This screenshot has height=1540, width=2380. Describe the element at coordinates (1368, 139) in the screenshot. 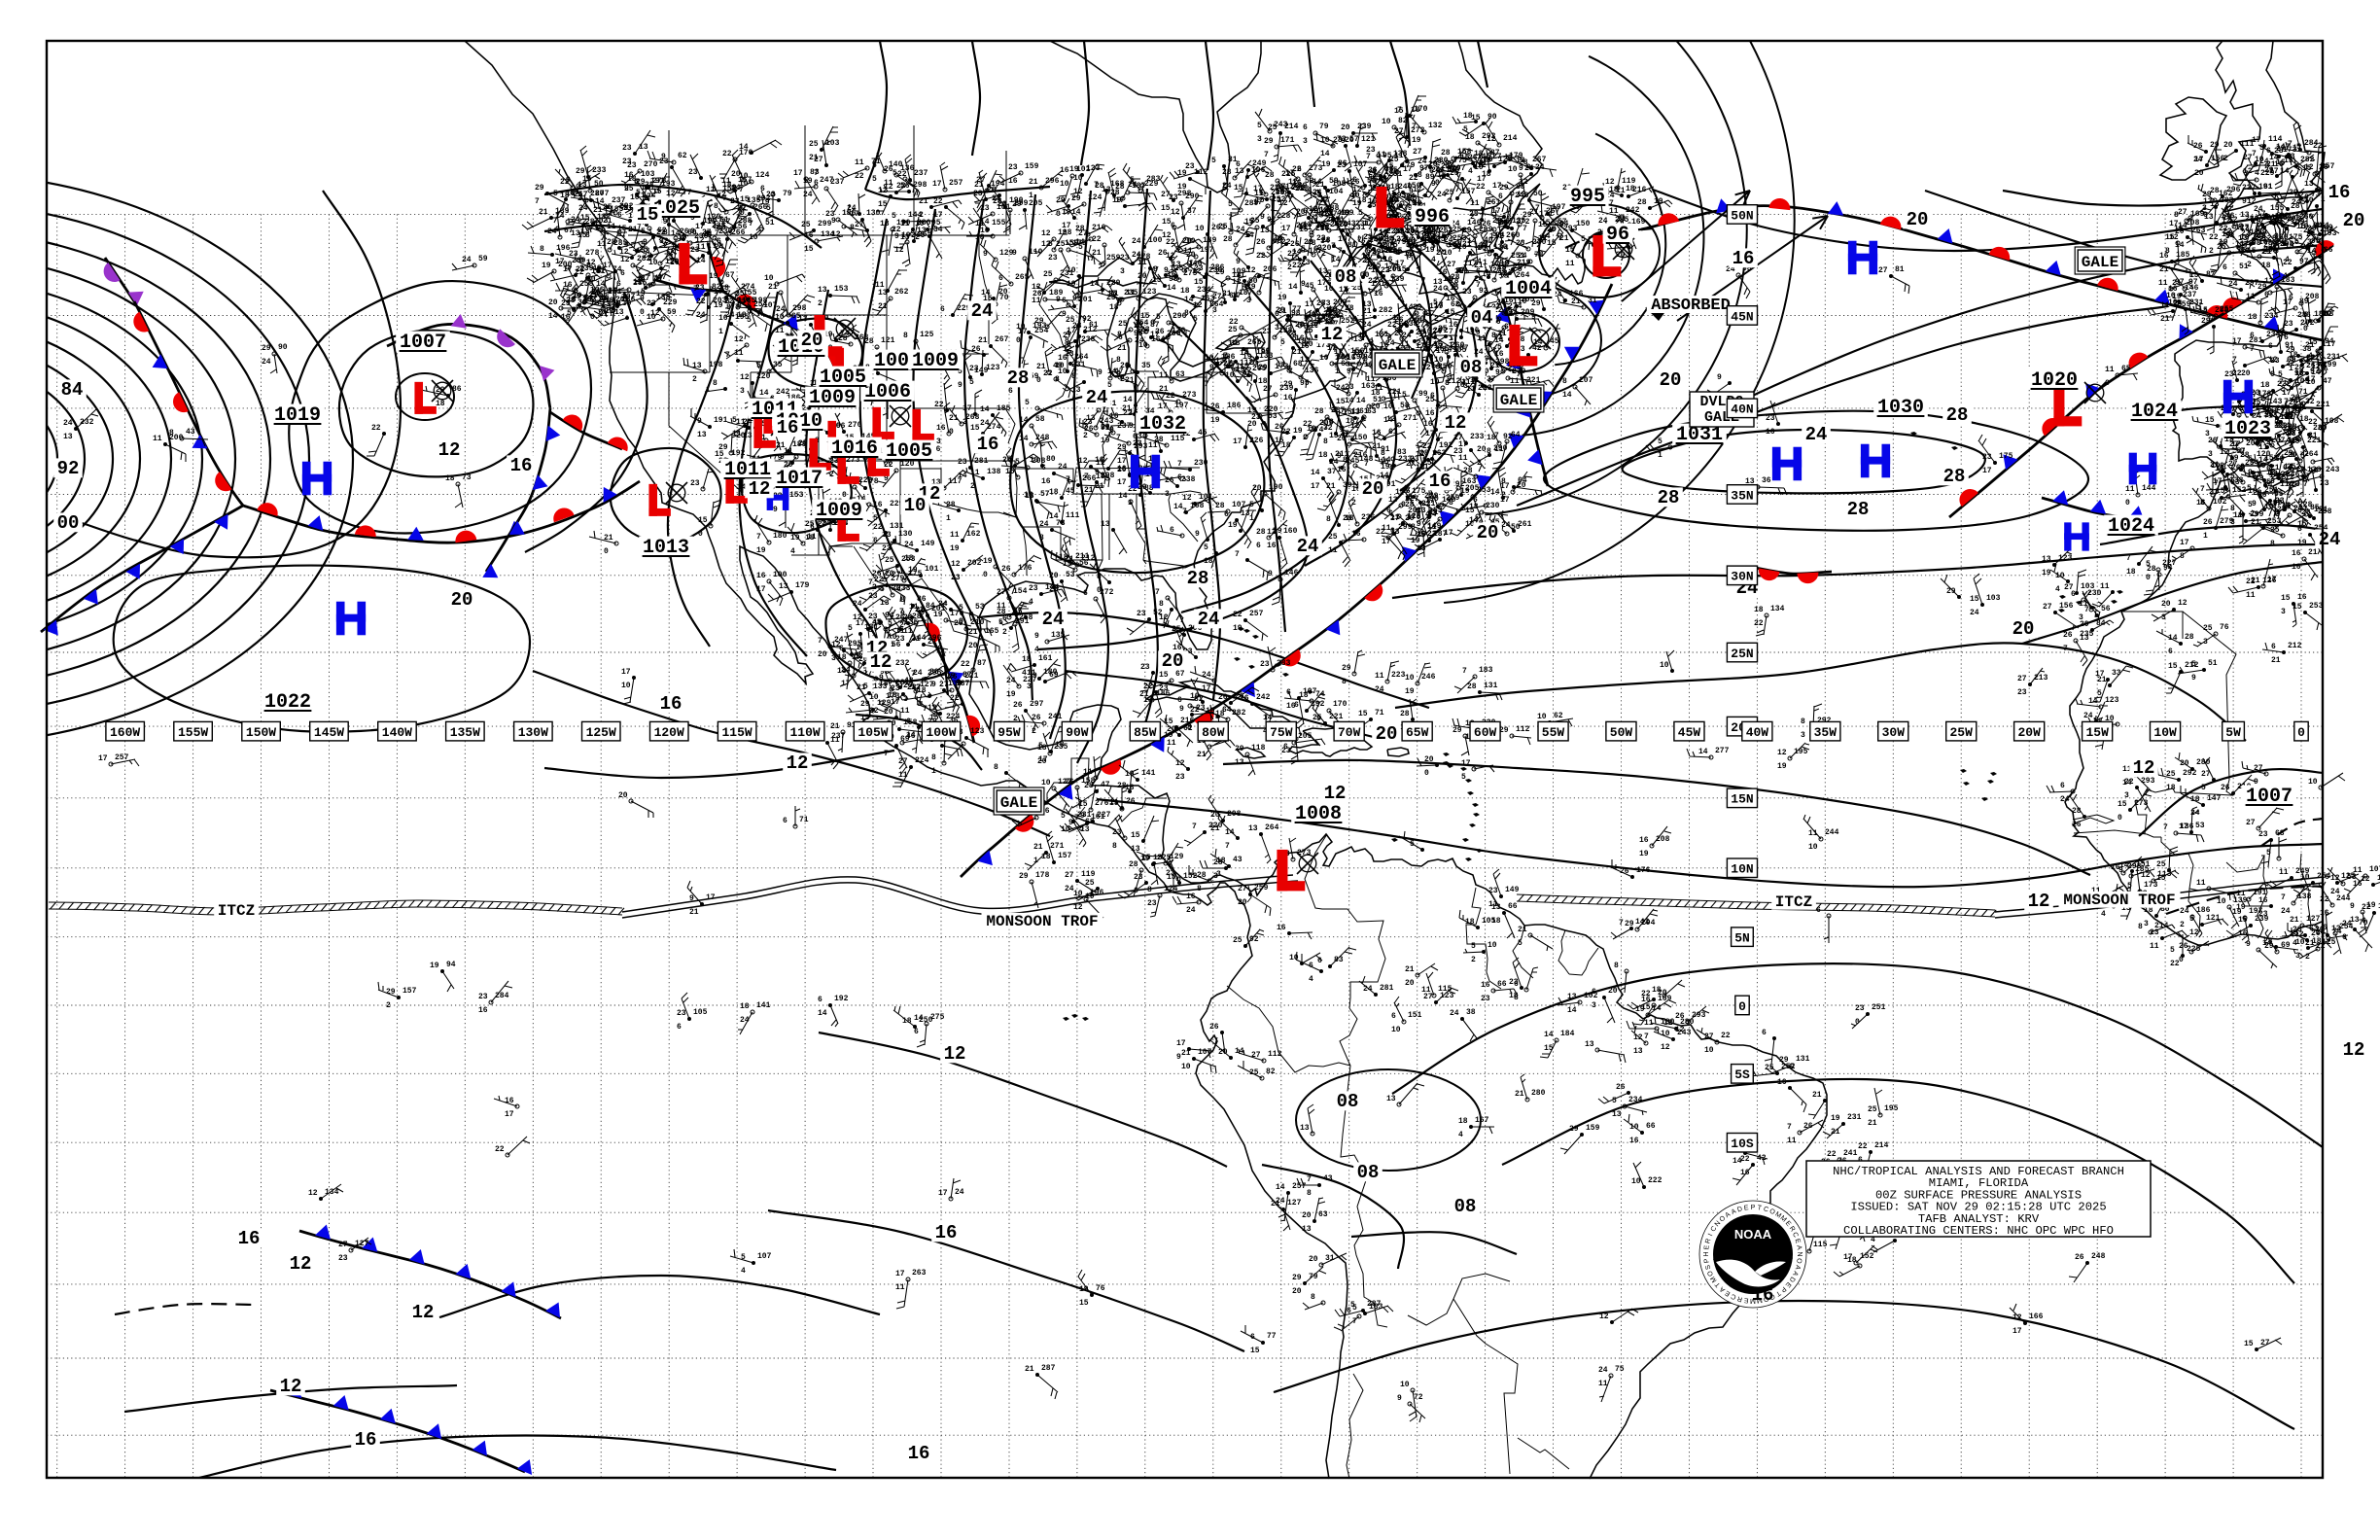

I see `svg-text: 121` at that location.